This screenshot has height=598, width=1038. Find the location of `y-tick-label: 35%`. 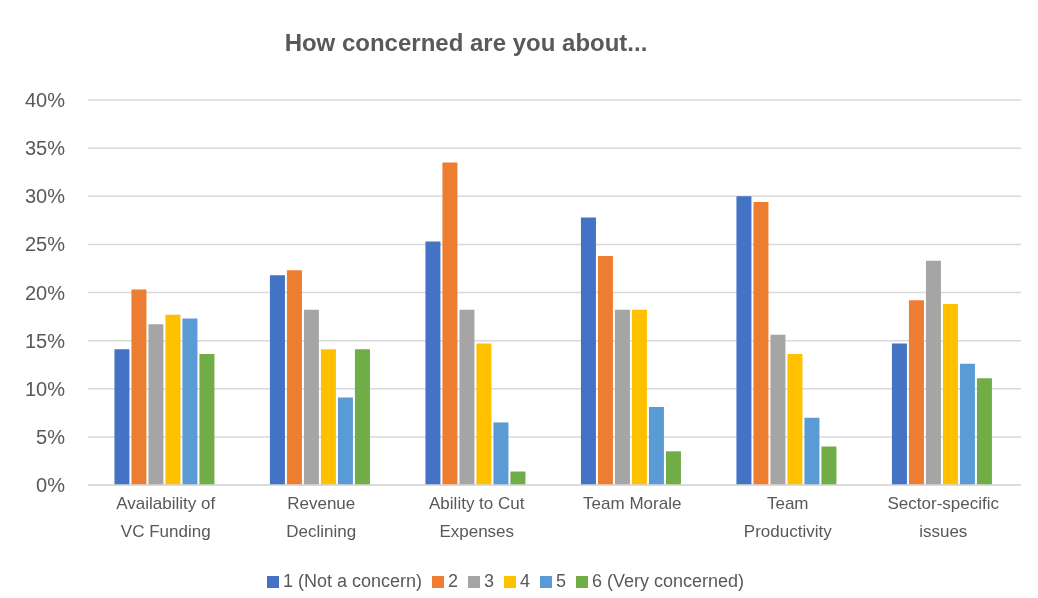

y-tick-label: 35% is located at coordinates (45, 148).